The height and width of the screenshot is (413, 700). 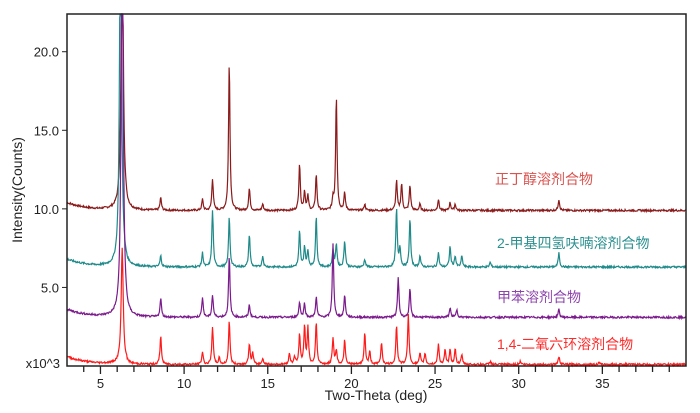 I want to click on x-tick-label: 20, so click(x=351, y=383).